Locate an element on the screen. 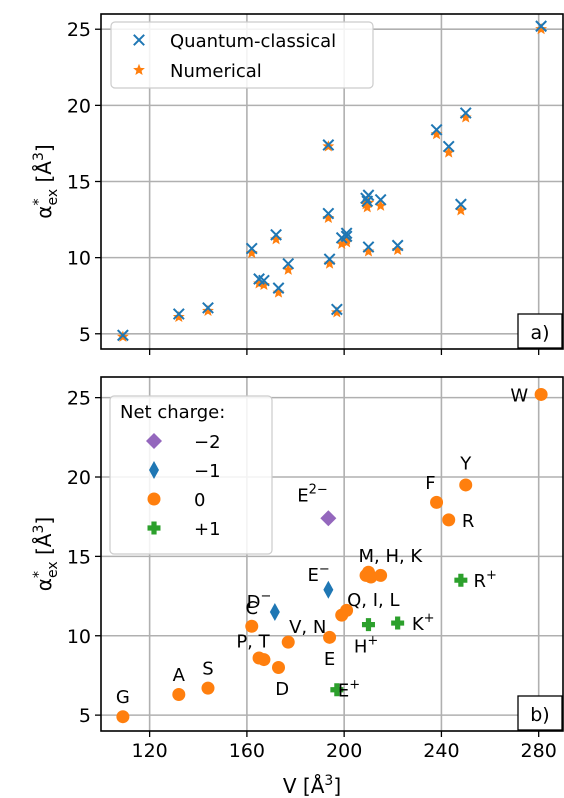  point-label: D is located at coordinates (282, 689).